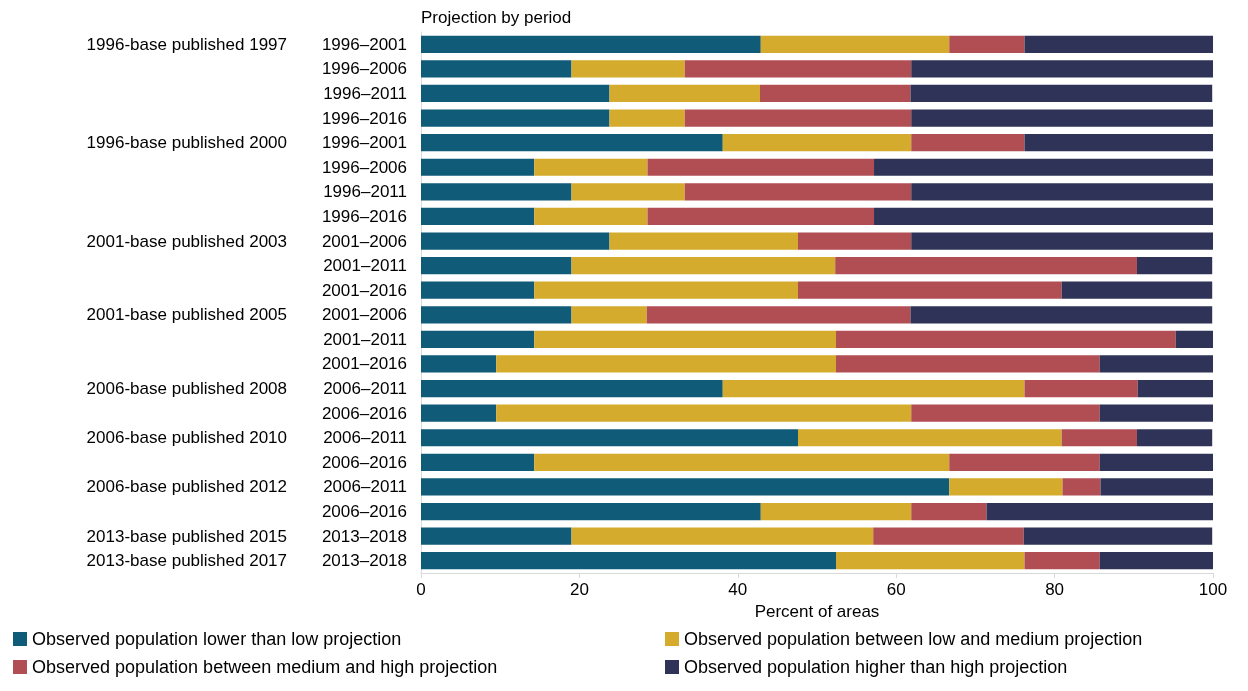 Image resolution: width=1248 pixels, height=691 pixels. I want to click on y2-tick-label: 2013-base published 2017, so click(186, 561).